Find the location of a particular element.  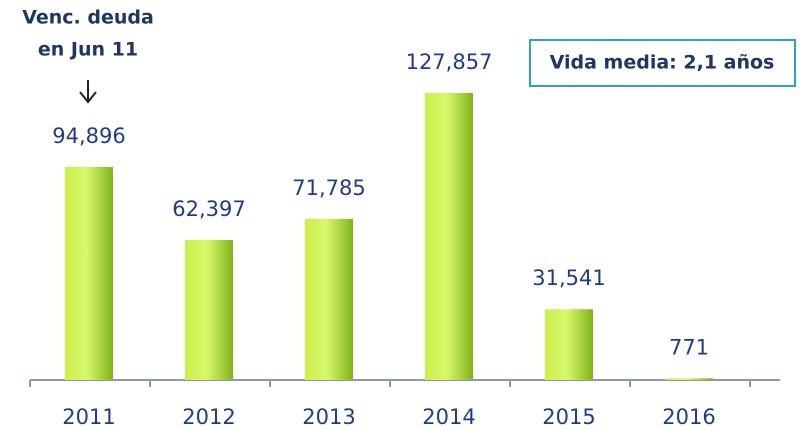

note: Vida media: 2,1 años is located at coordinates (662, 63).